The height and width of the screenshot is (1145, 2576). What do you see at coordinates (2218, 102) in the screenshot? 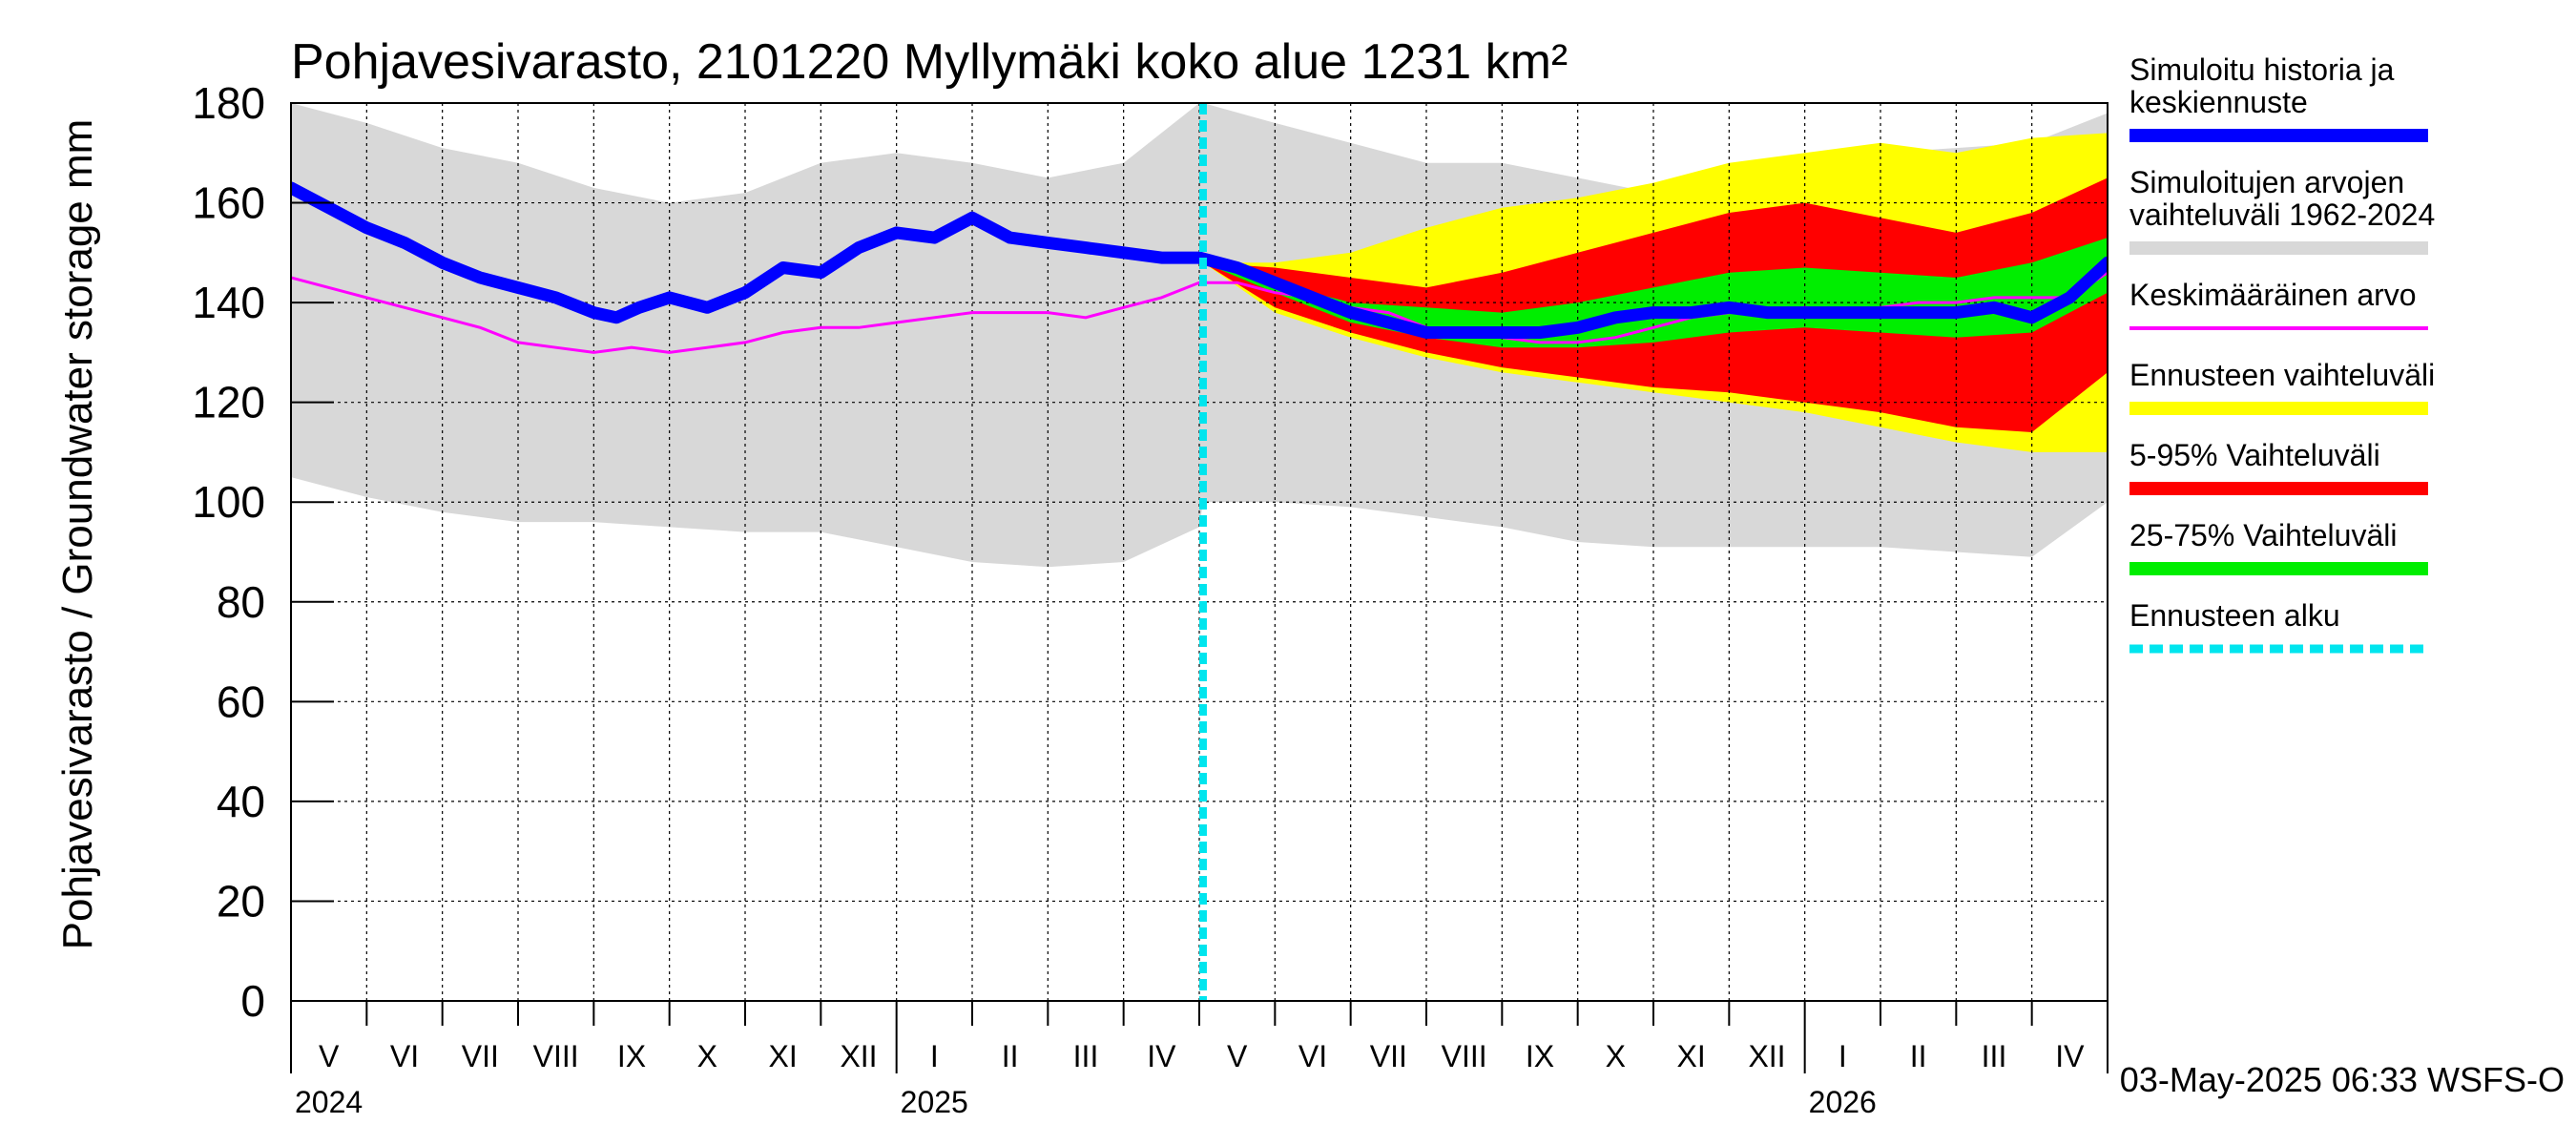
I see `legend-label: keskiennuste` at bounding box center [2218, 102].